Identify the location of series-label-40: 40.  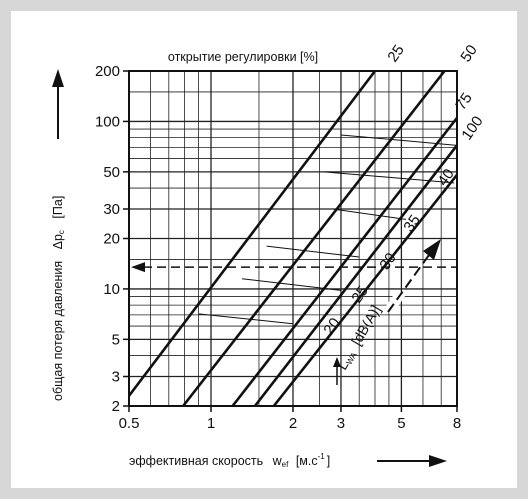
(445, 177).